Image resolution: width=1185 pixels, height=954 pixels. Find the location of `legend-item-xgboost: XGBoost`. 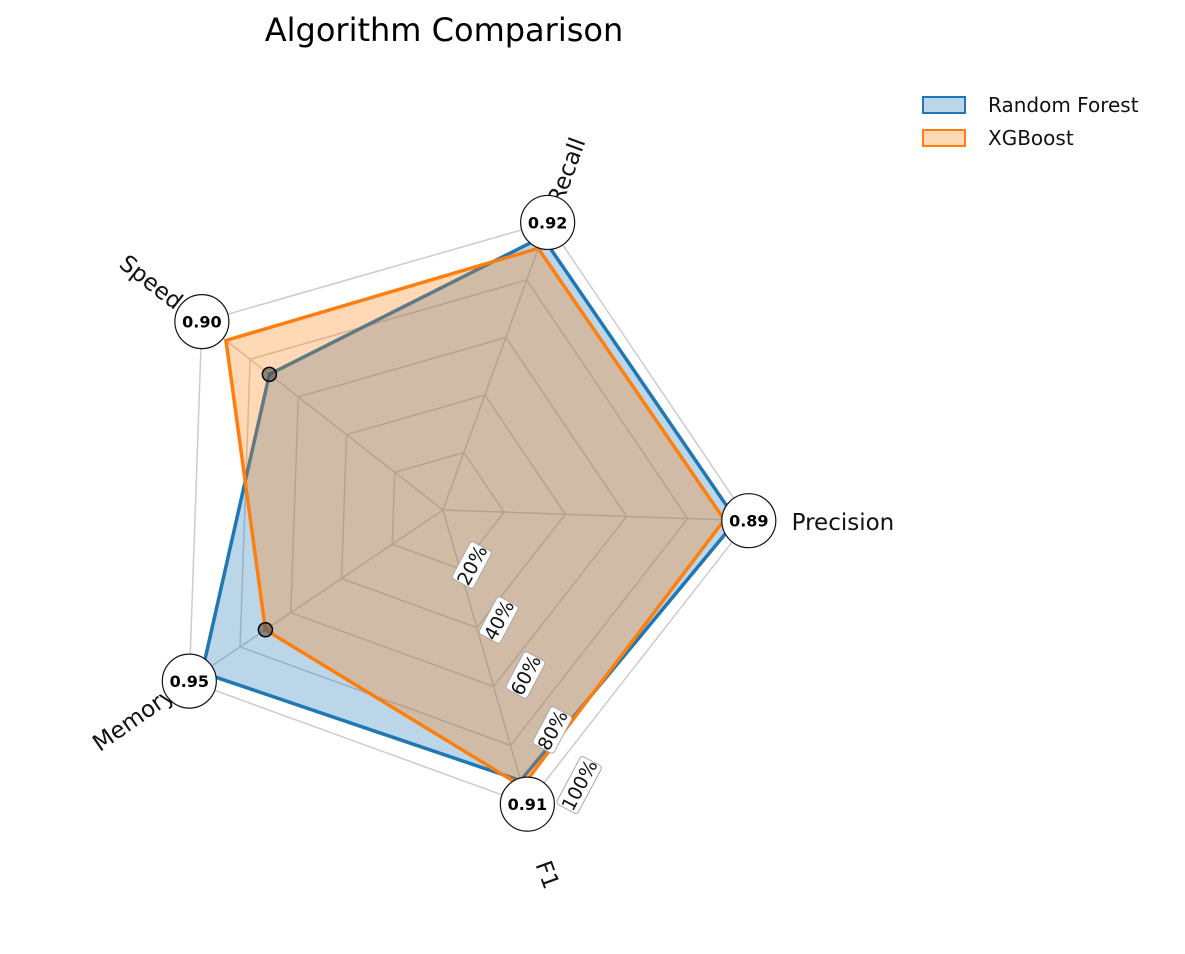

legend-item-xgboost: XGBoost is located at coordinates (1030, 137).